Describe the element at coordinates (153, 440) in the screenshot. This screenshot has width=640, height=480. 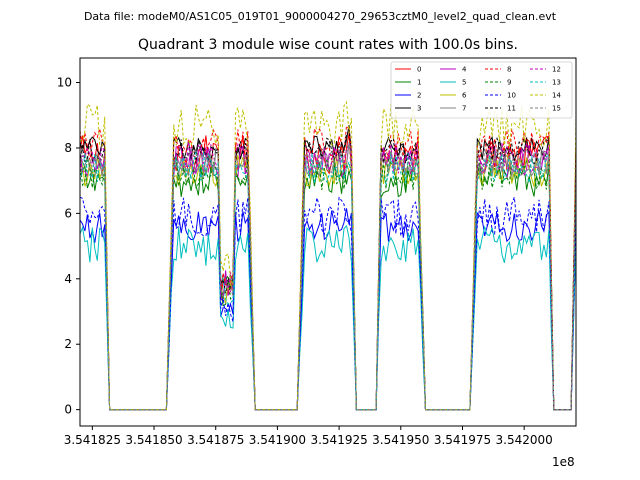
I see `x-tick-label: 3.541850` at that location.